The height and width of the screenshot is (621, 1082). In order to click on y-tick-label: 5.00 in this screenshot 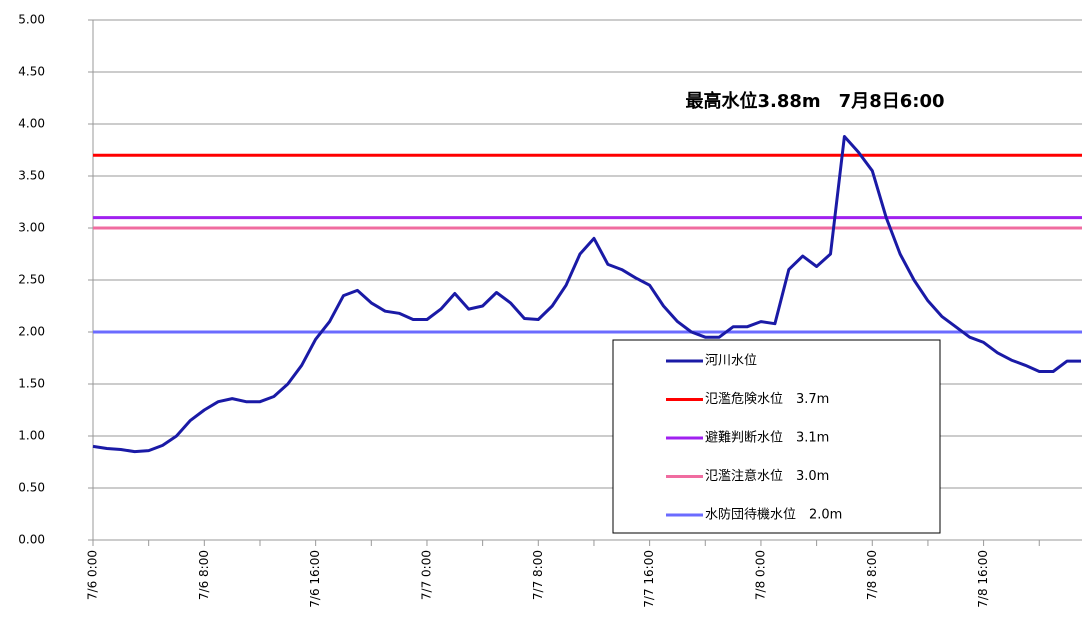, I will do `click(31, 20)`.